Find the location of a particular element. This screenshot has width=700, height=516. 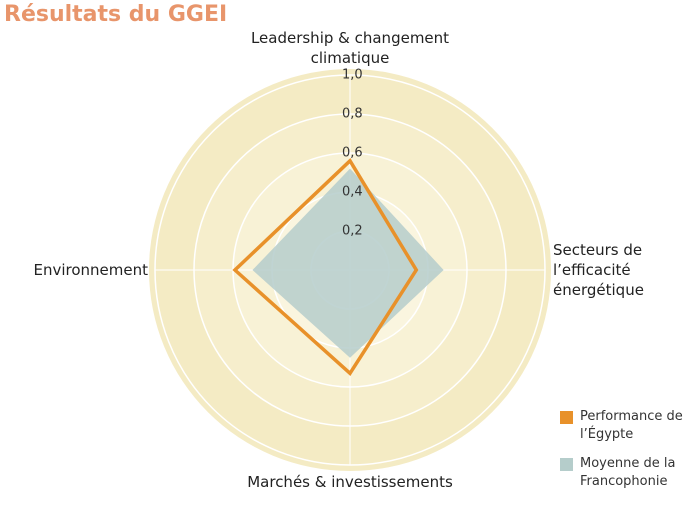

series-area is located at coordinates (348, 263).